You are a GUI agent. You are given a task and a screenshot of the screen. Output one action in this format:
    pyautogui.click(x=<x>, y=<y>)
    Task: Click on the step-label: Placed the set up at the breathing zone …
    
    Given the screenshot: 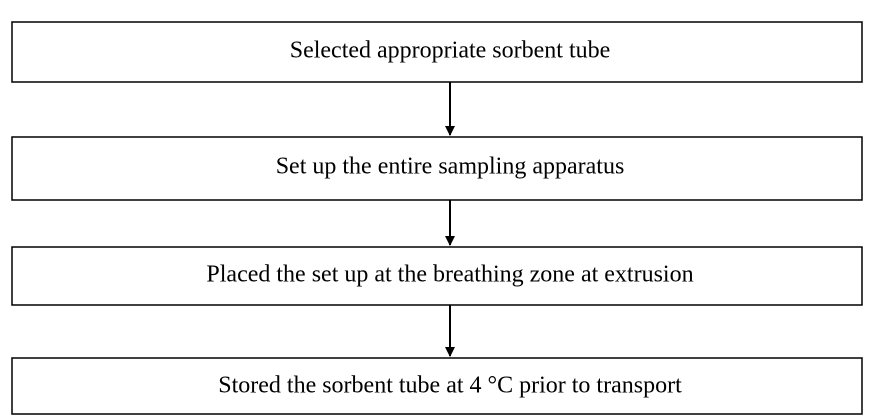 What is the action you would take?
    pyautogui.click(x=449, y=275)
    